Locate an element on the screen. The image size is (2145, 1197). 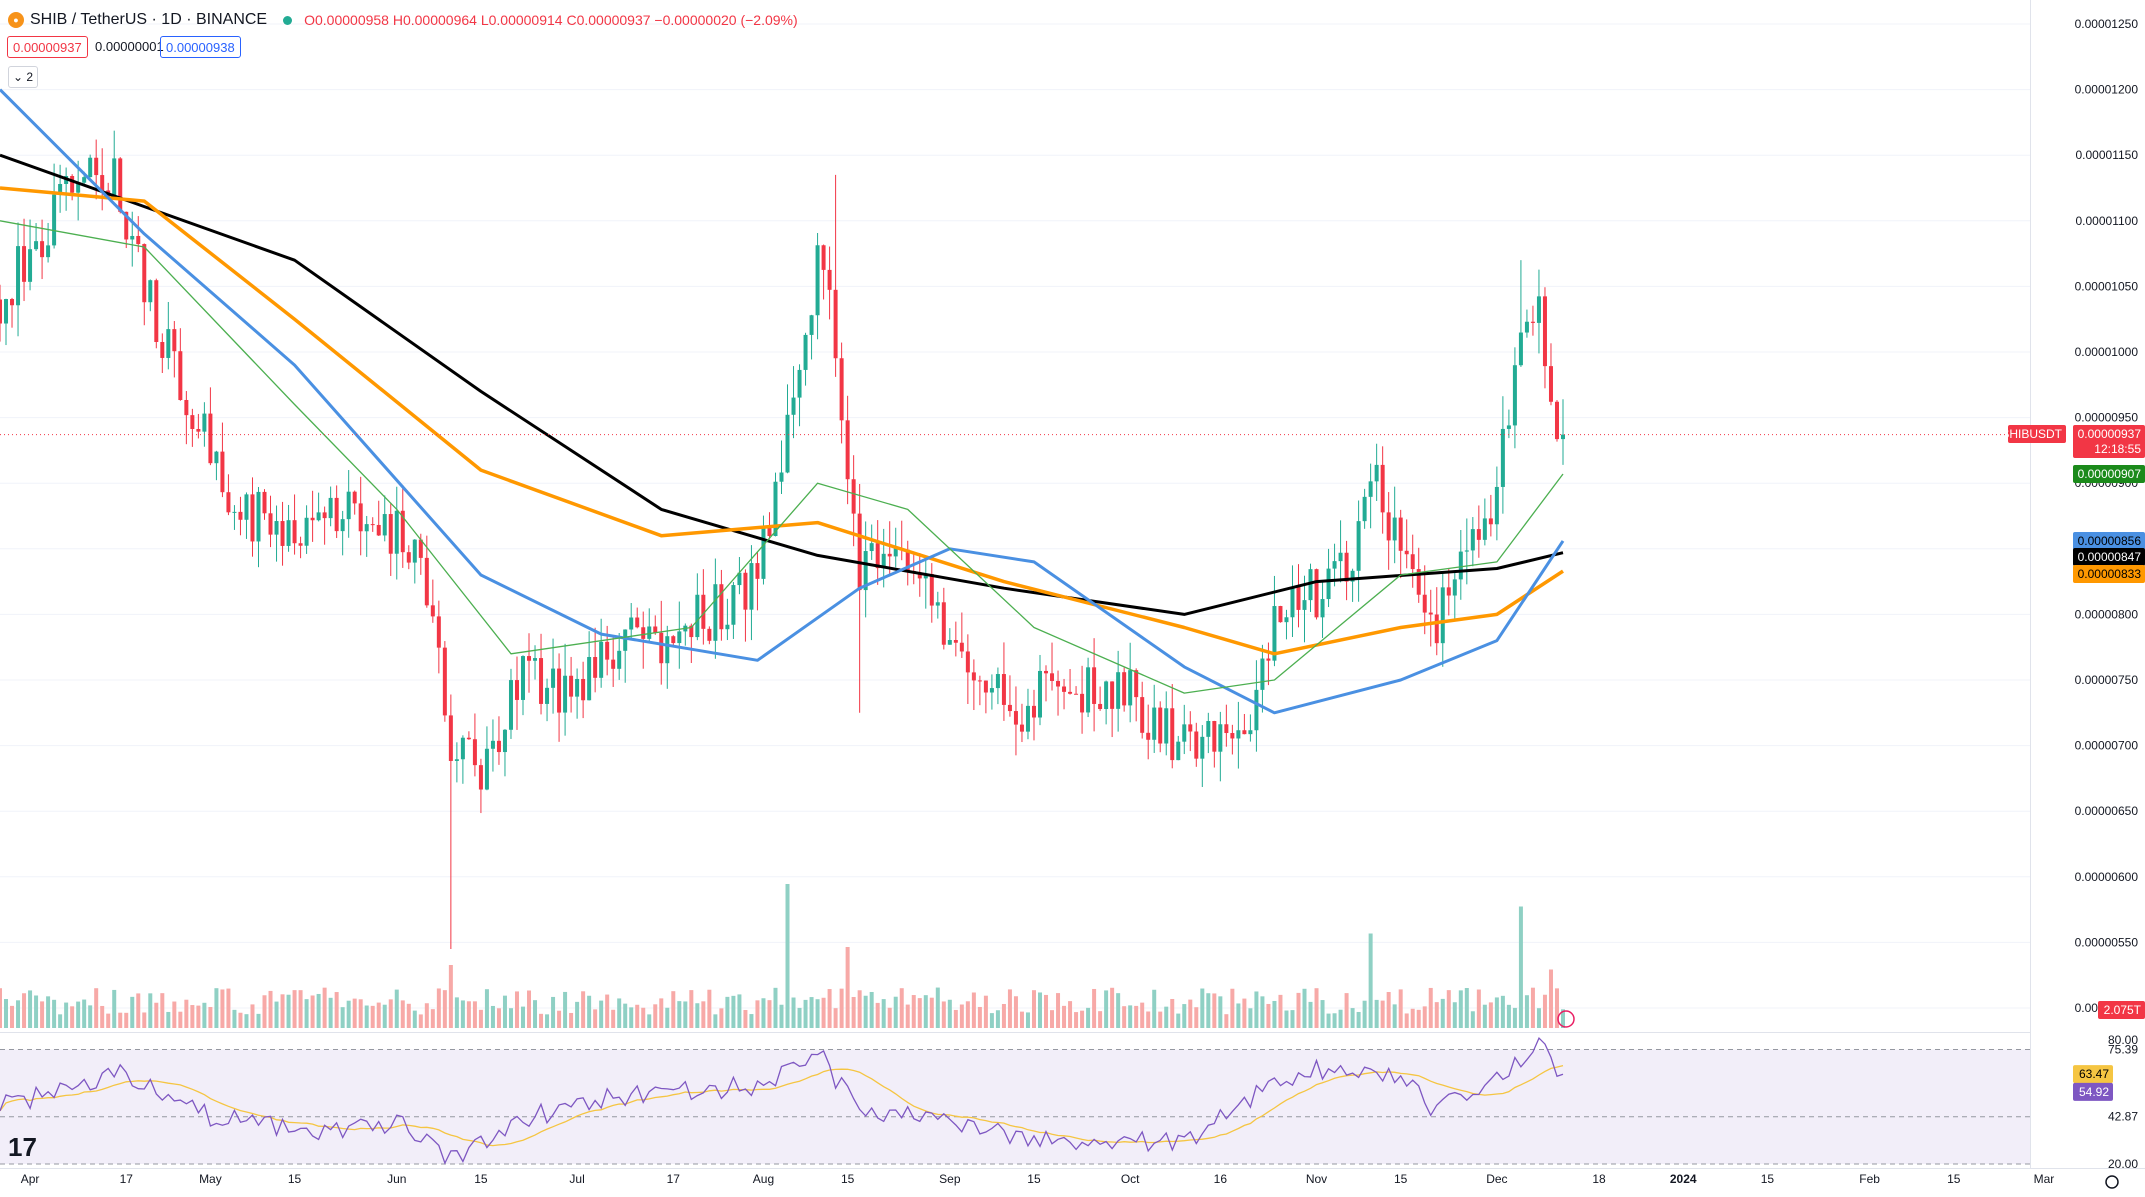
price-tick-label: 0.00000950 is located at coordinates (2107, 418).